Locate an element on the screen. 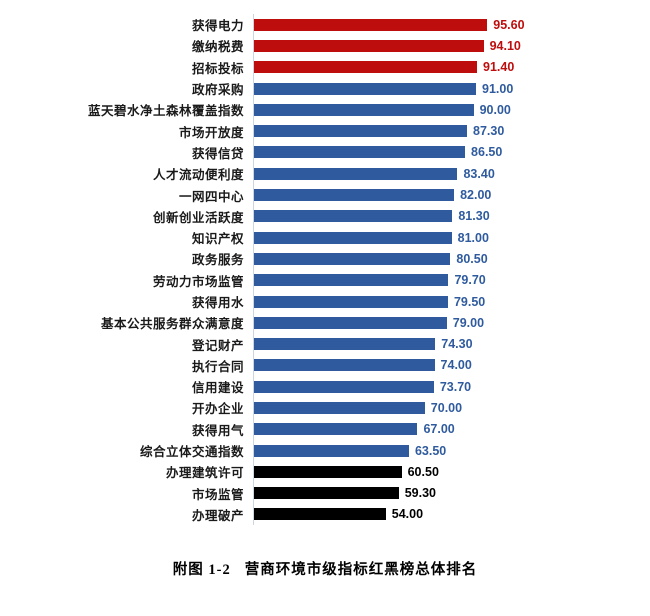  category-label: 政府采购 is located at coordinates (217, 90).